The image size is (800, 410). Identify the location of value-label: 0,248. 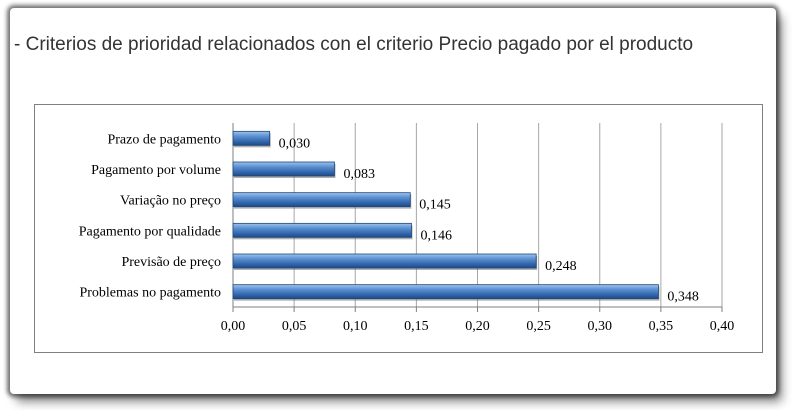
(561, 266).